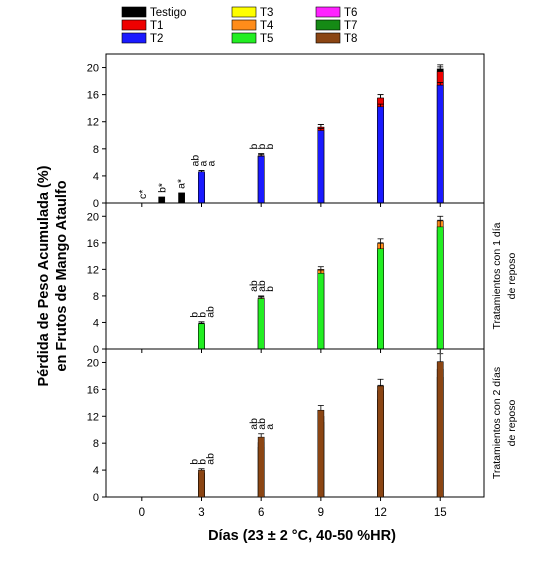 The width and height of the screenshot is (554, 563). Describe the element at coordinates (302, 536) in the screenshot. I see `x-axis-title: Días (23 ± 2 °C, 40-50 %HR)` at that location.